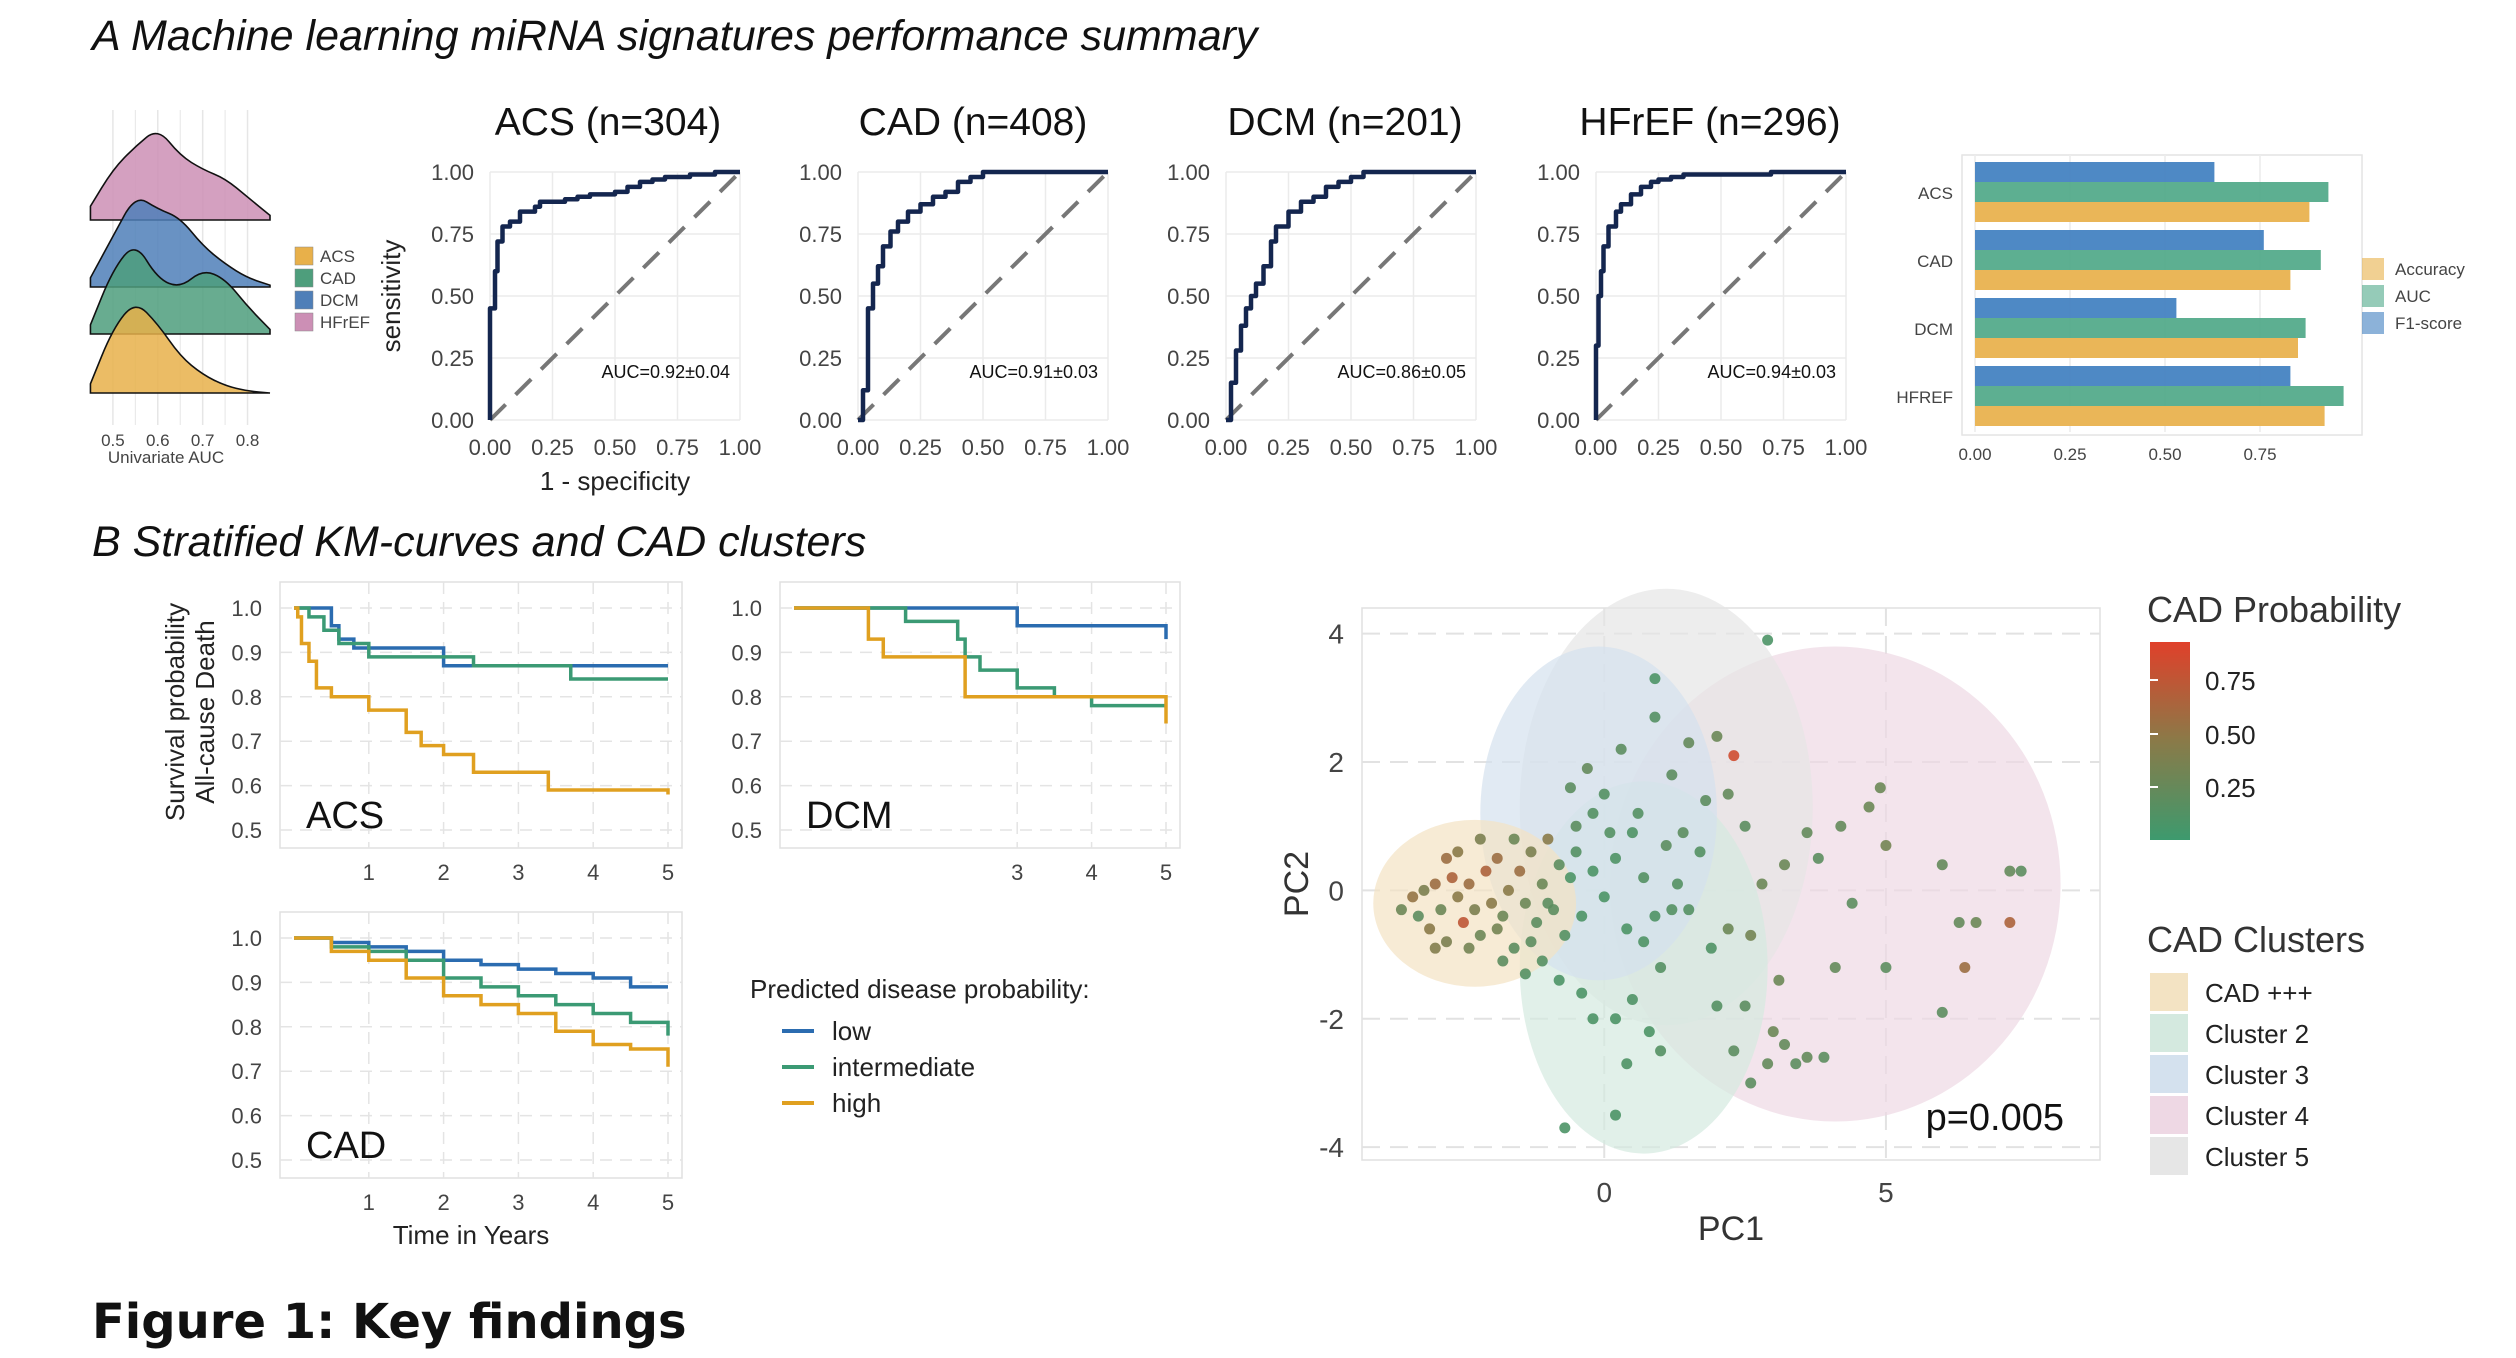 Image resolution: width=2516 pixels, height=1358 pixels. Describe the element at coordinates (180, 350) in the screenshot. I see `ridgeline-density-acs` at that location.